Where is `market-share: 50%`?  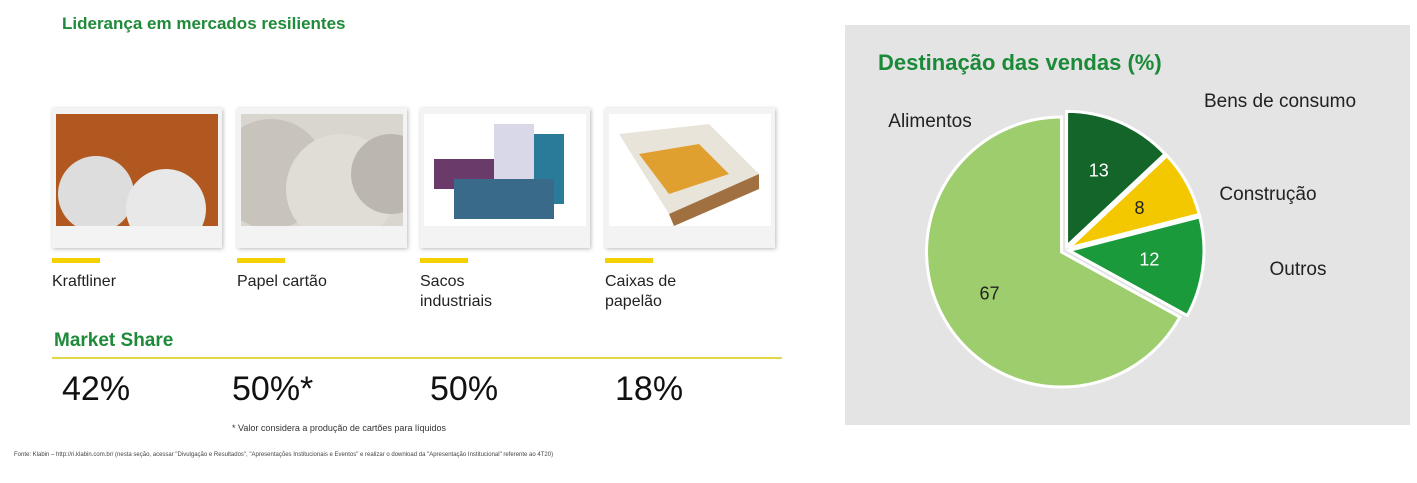
market-share: 50% is located at coordinates (464, 389).